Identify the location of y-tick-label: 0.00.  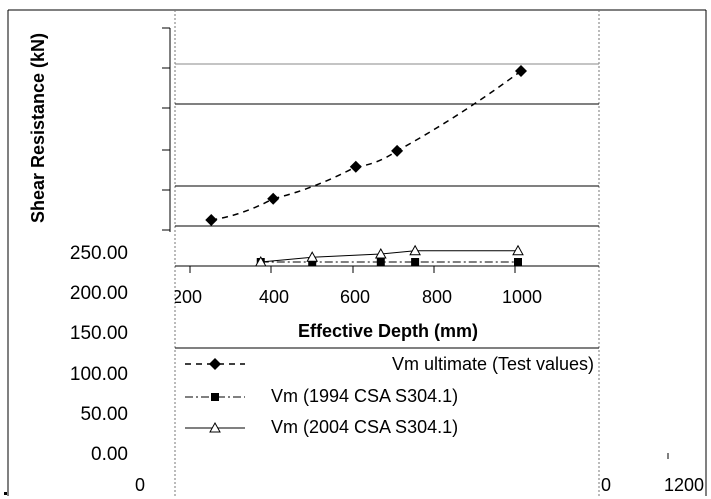
(109, 454).